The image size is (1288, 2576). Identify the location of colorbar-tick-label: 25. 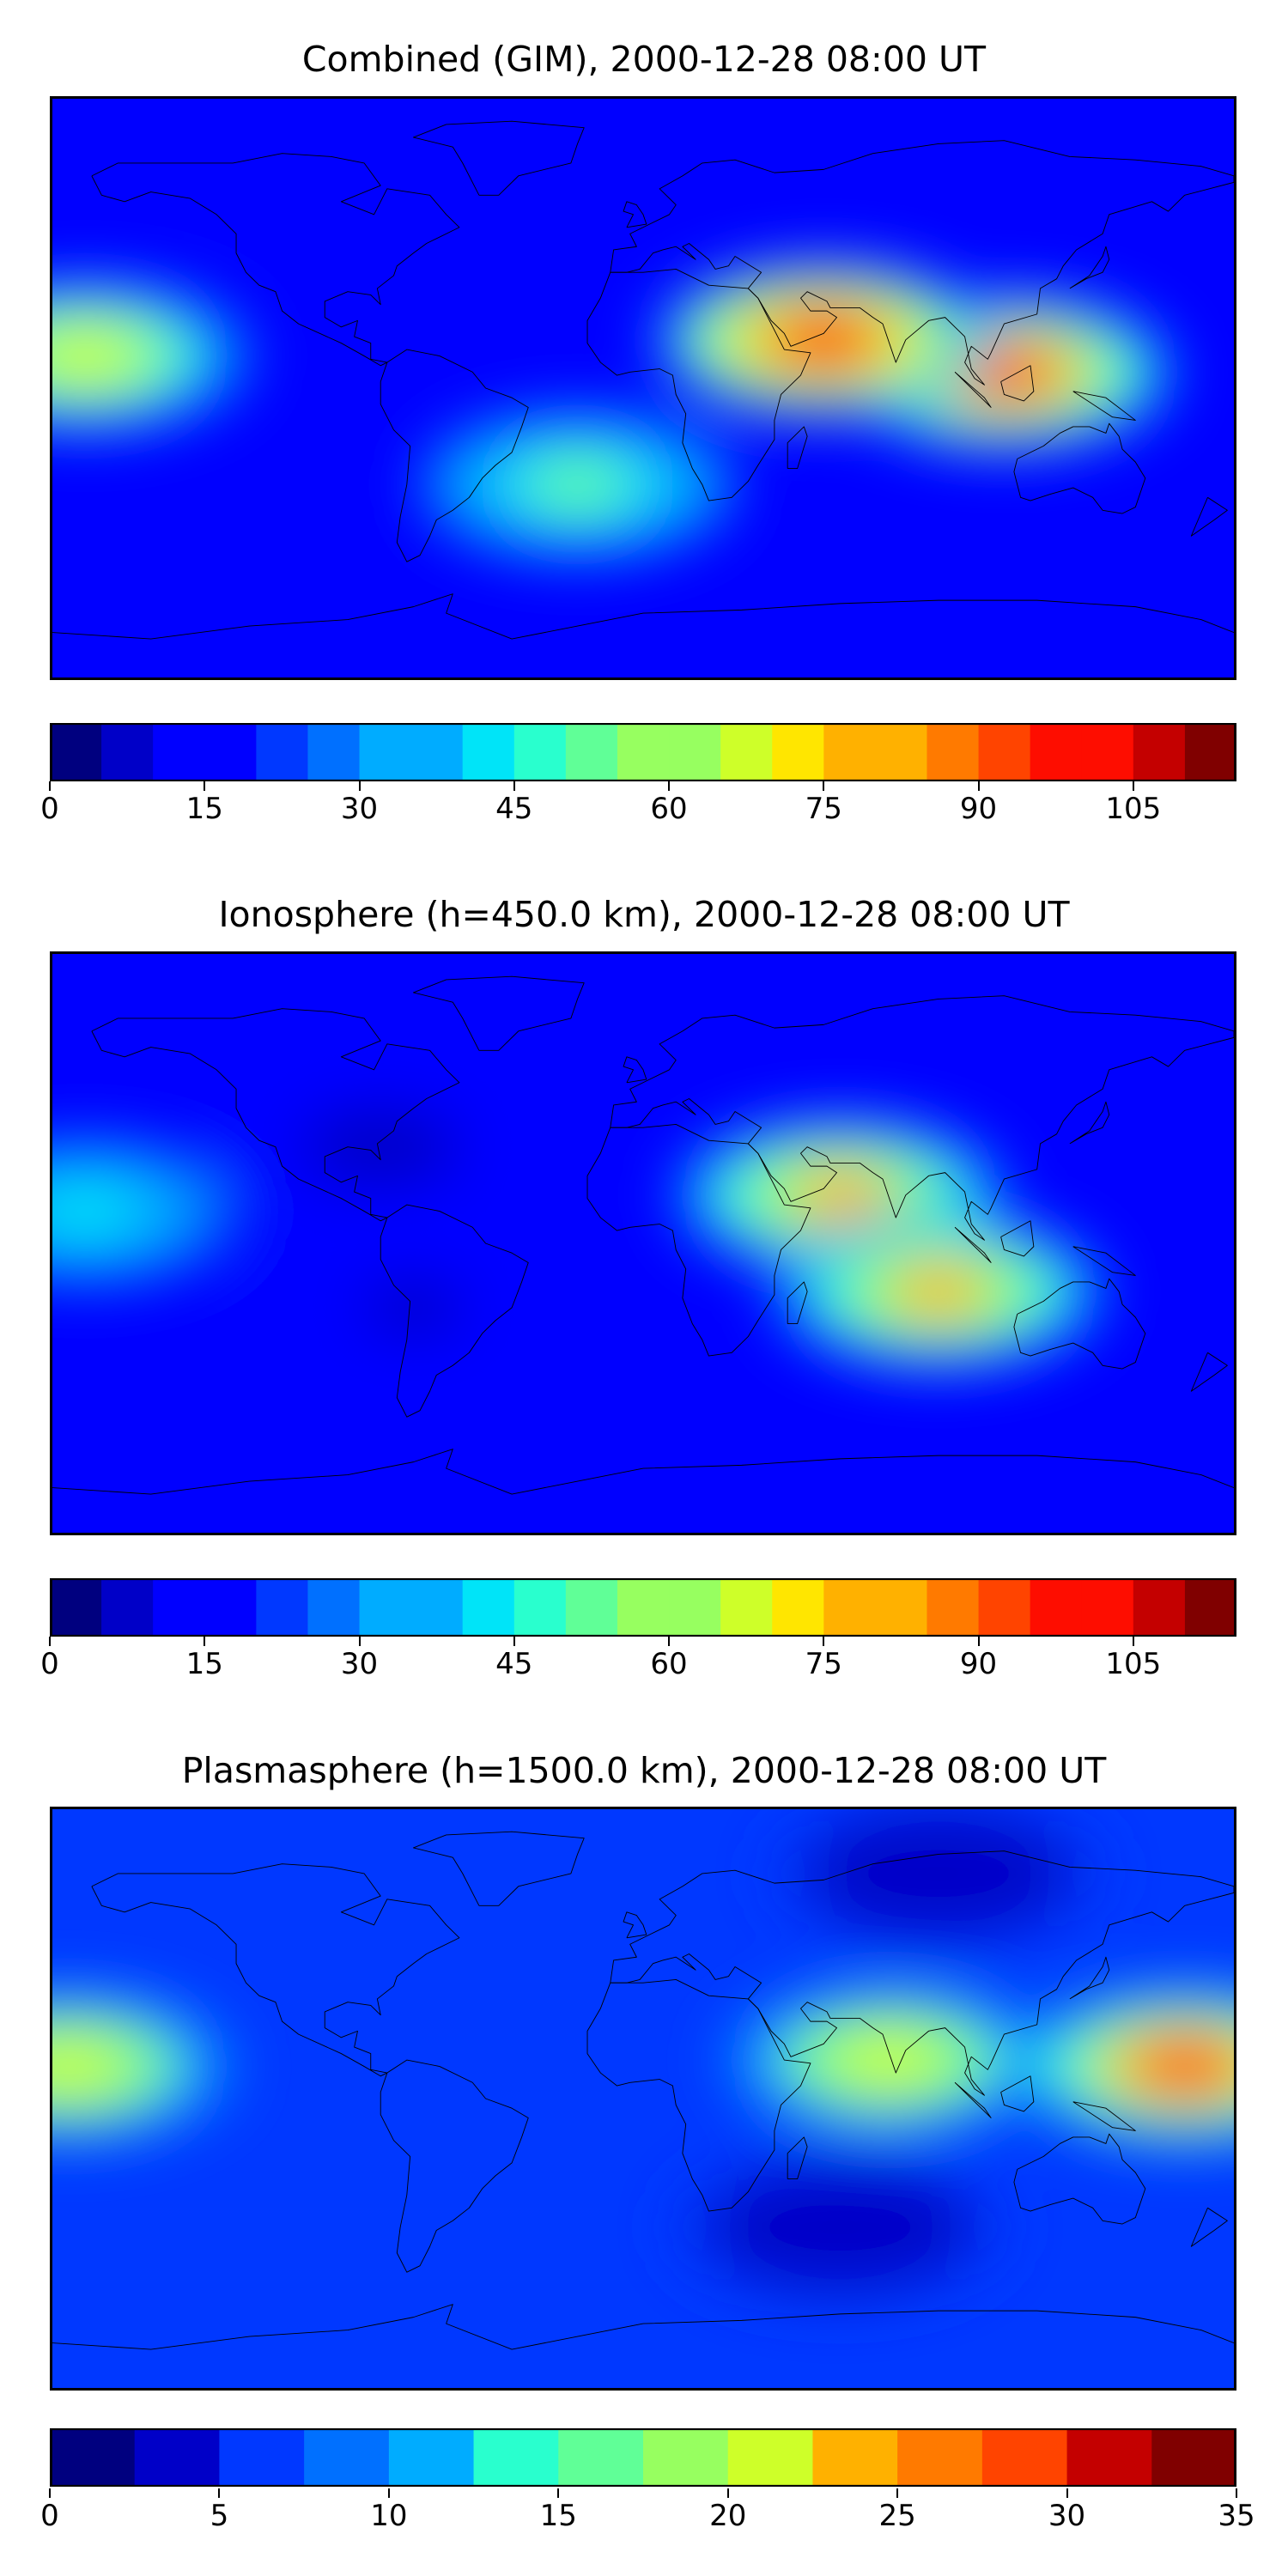
(897, 2516).